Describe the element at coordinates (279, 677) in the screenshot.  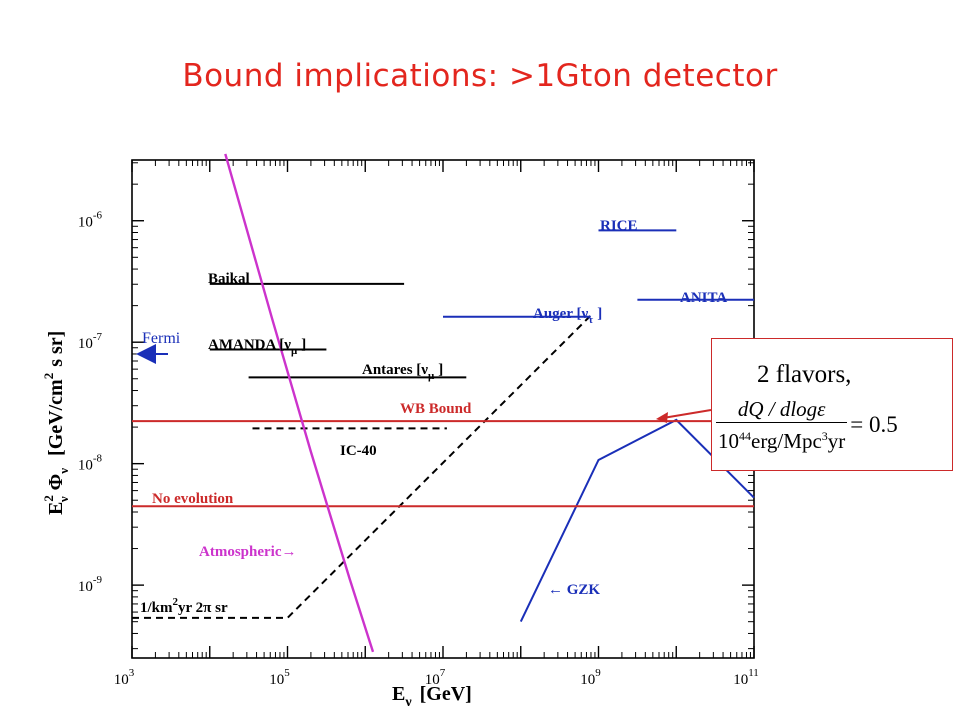
I see `x-tick-label: 10⁵` at that location.